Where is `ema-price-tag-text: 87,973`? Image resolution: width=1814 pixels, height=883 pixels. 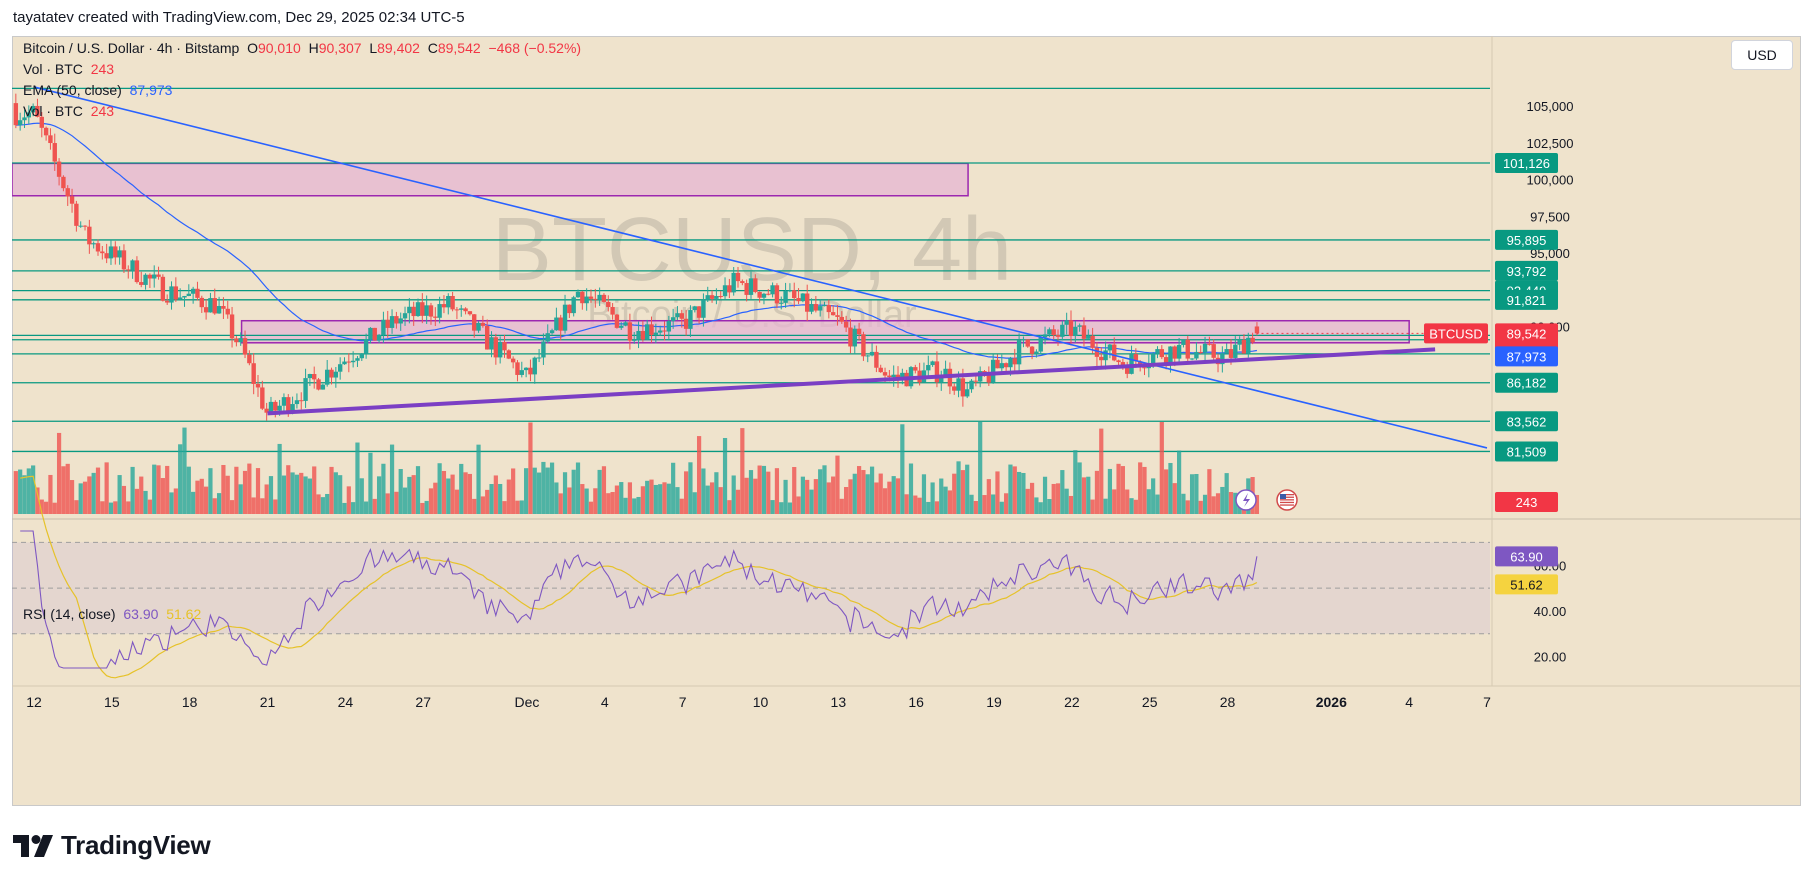
ema-price-tag-text: 87,973 is located at coordinates (1527, 356).